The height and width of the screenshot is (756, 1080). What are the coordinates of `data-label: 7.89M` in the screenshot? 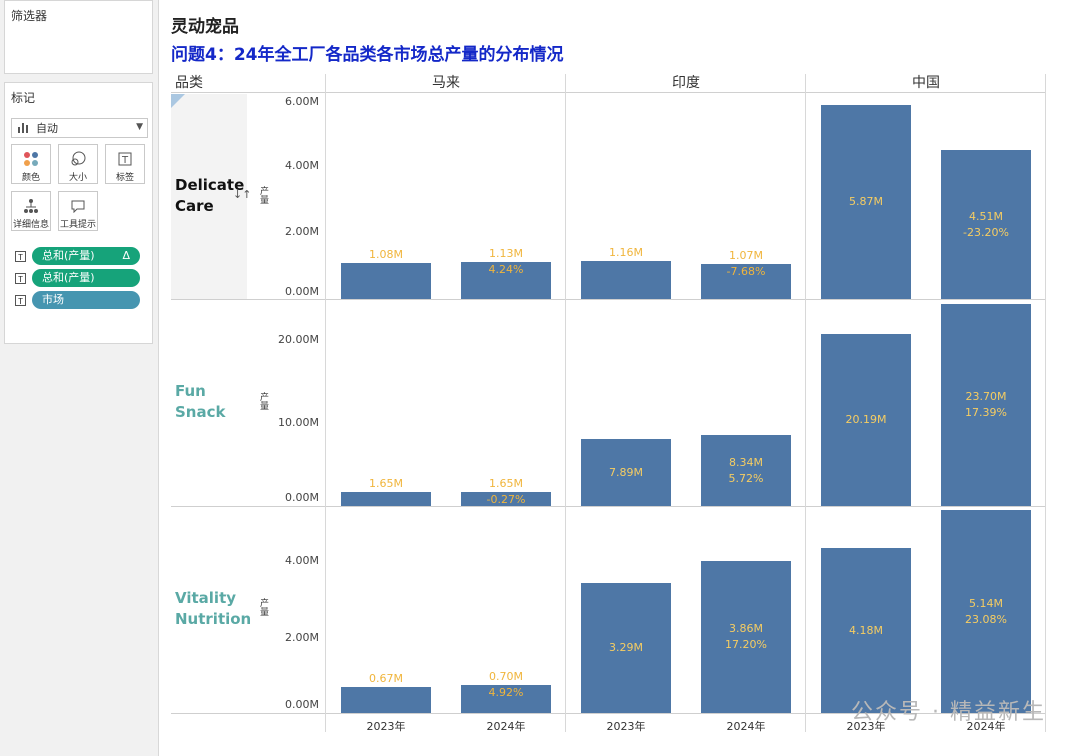 It's located at (626, 473).